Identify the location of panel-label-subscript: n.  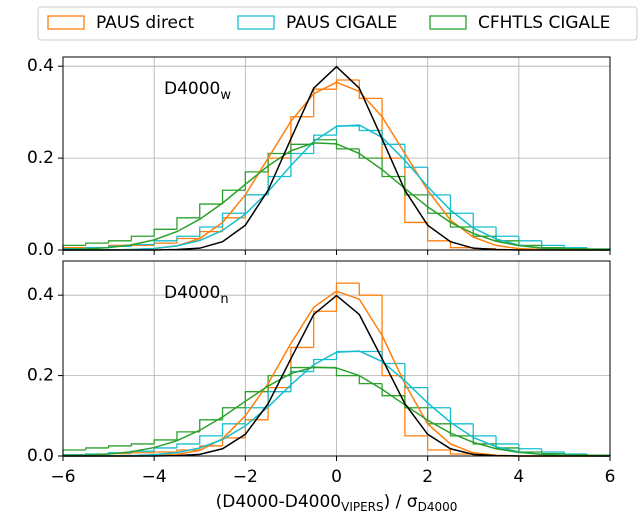
(224, 299).